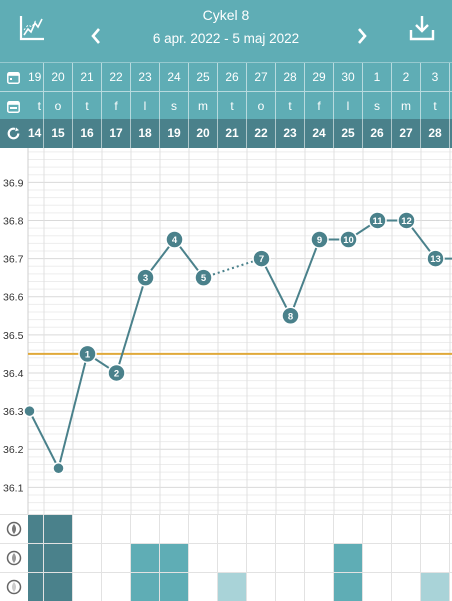  Describe the element at coordinates (406, 77) in the screenshot. I see `dates-cell: 2` at that location.